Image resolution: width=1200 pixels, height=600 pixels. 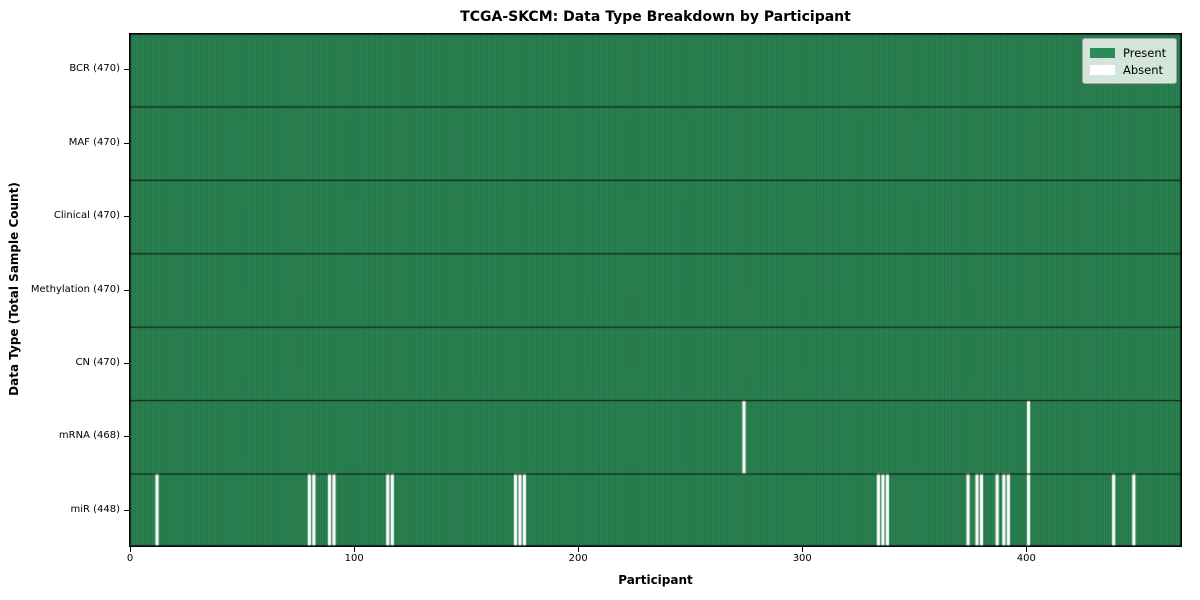 I want to click on x-tick-label: 300, so click(x=802, y=558).